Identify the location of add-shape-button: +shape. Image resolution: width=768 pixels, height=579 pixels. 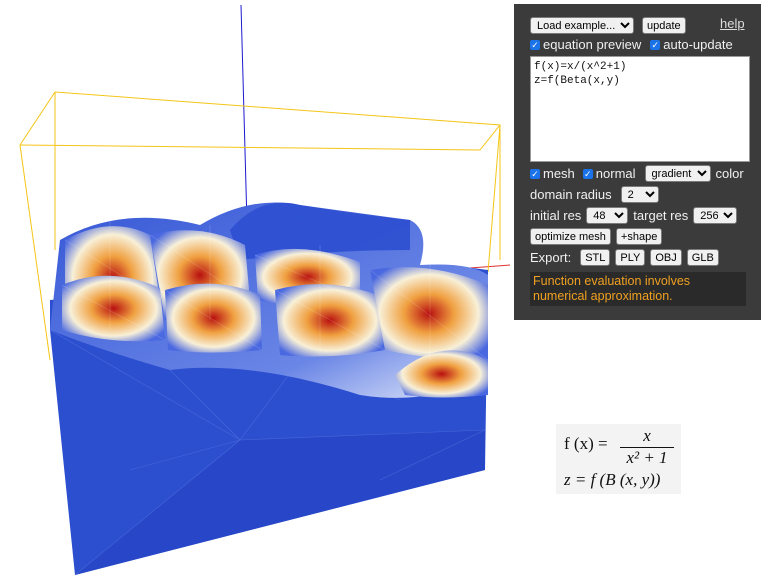
(639, 236).